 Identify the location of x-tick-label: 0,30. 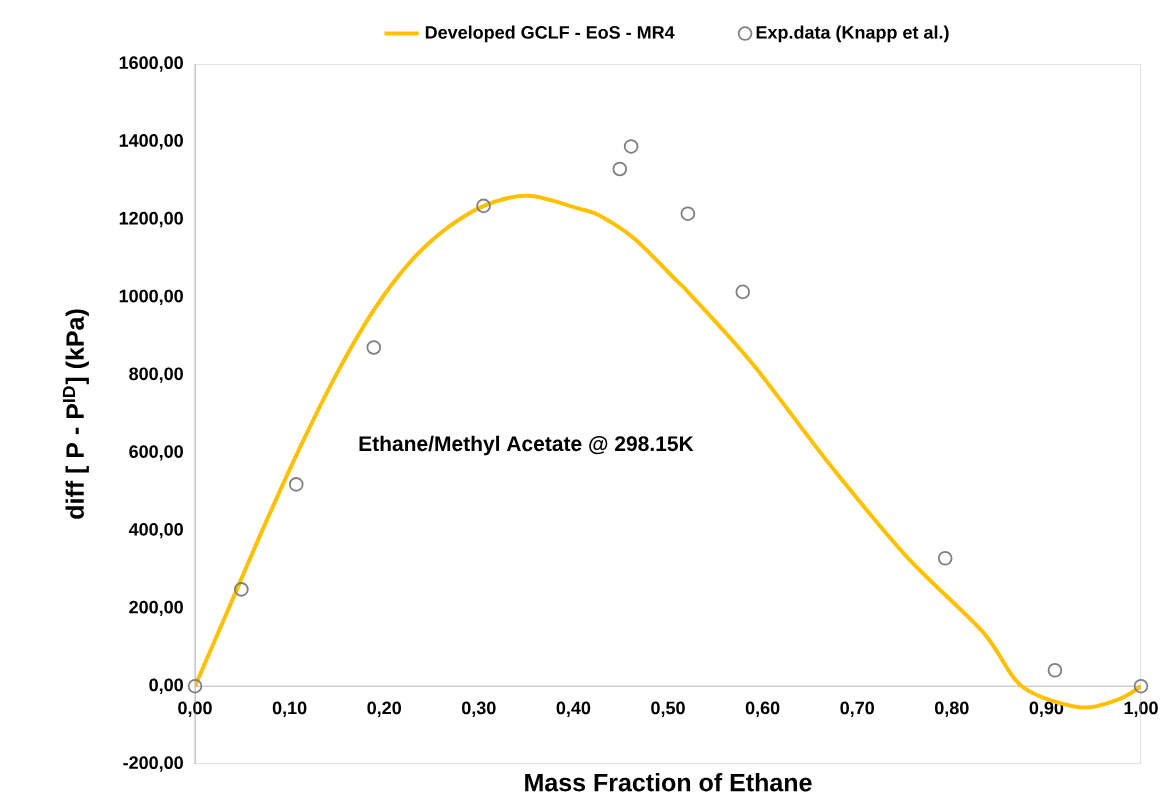
(479, 709).